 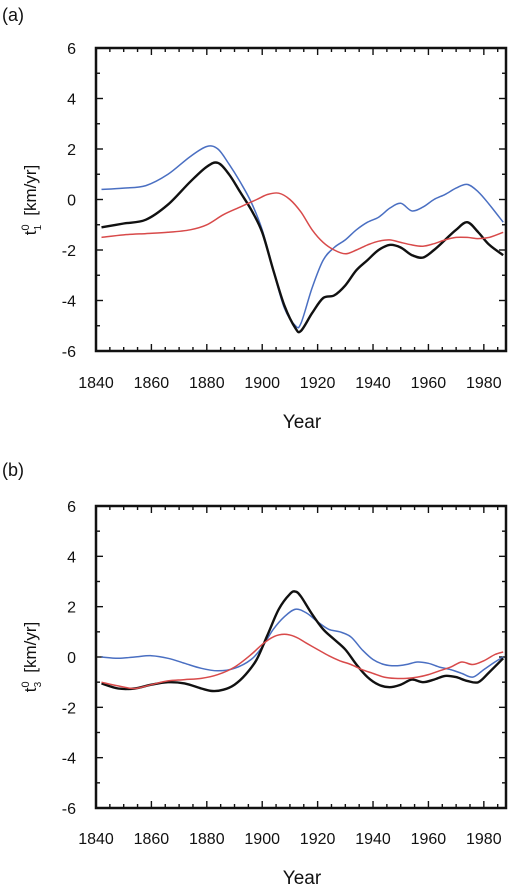 I want to click on panel-b-xtick-label: 1920, so click(x=318, y=839).